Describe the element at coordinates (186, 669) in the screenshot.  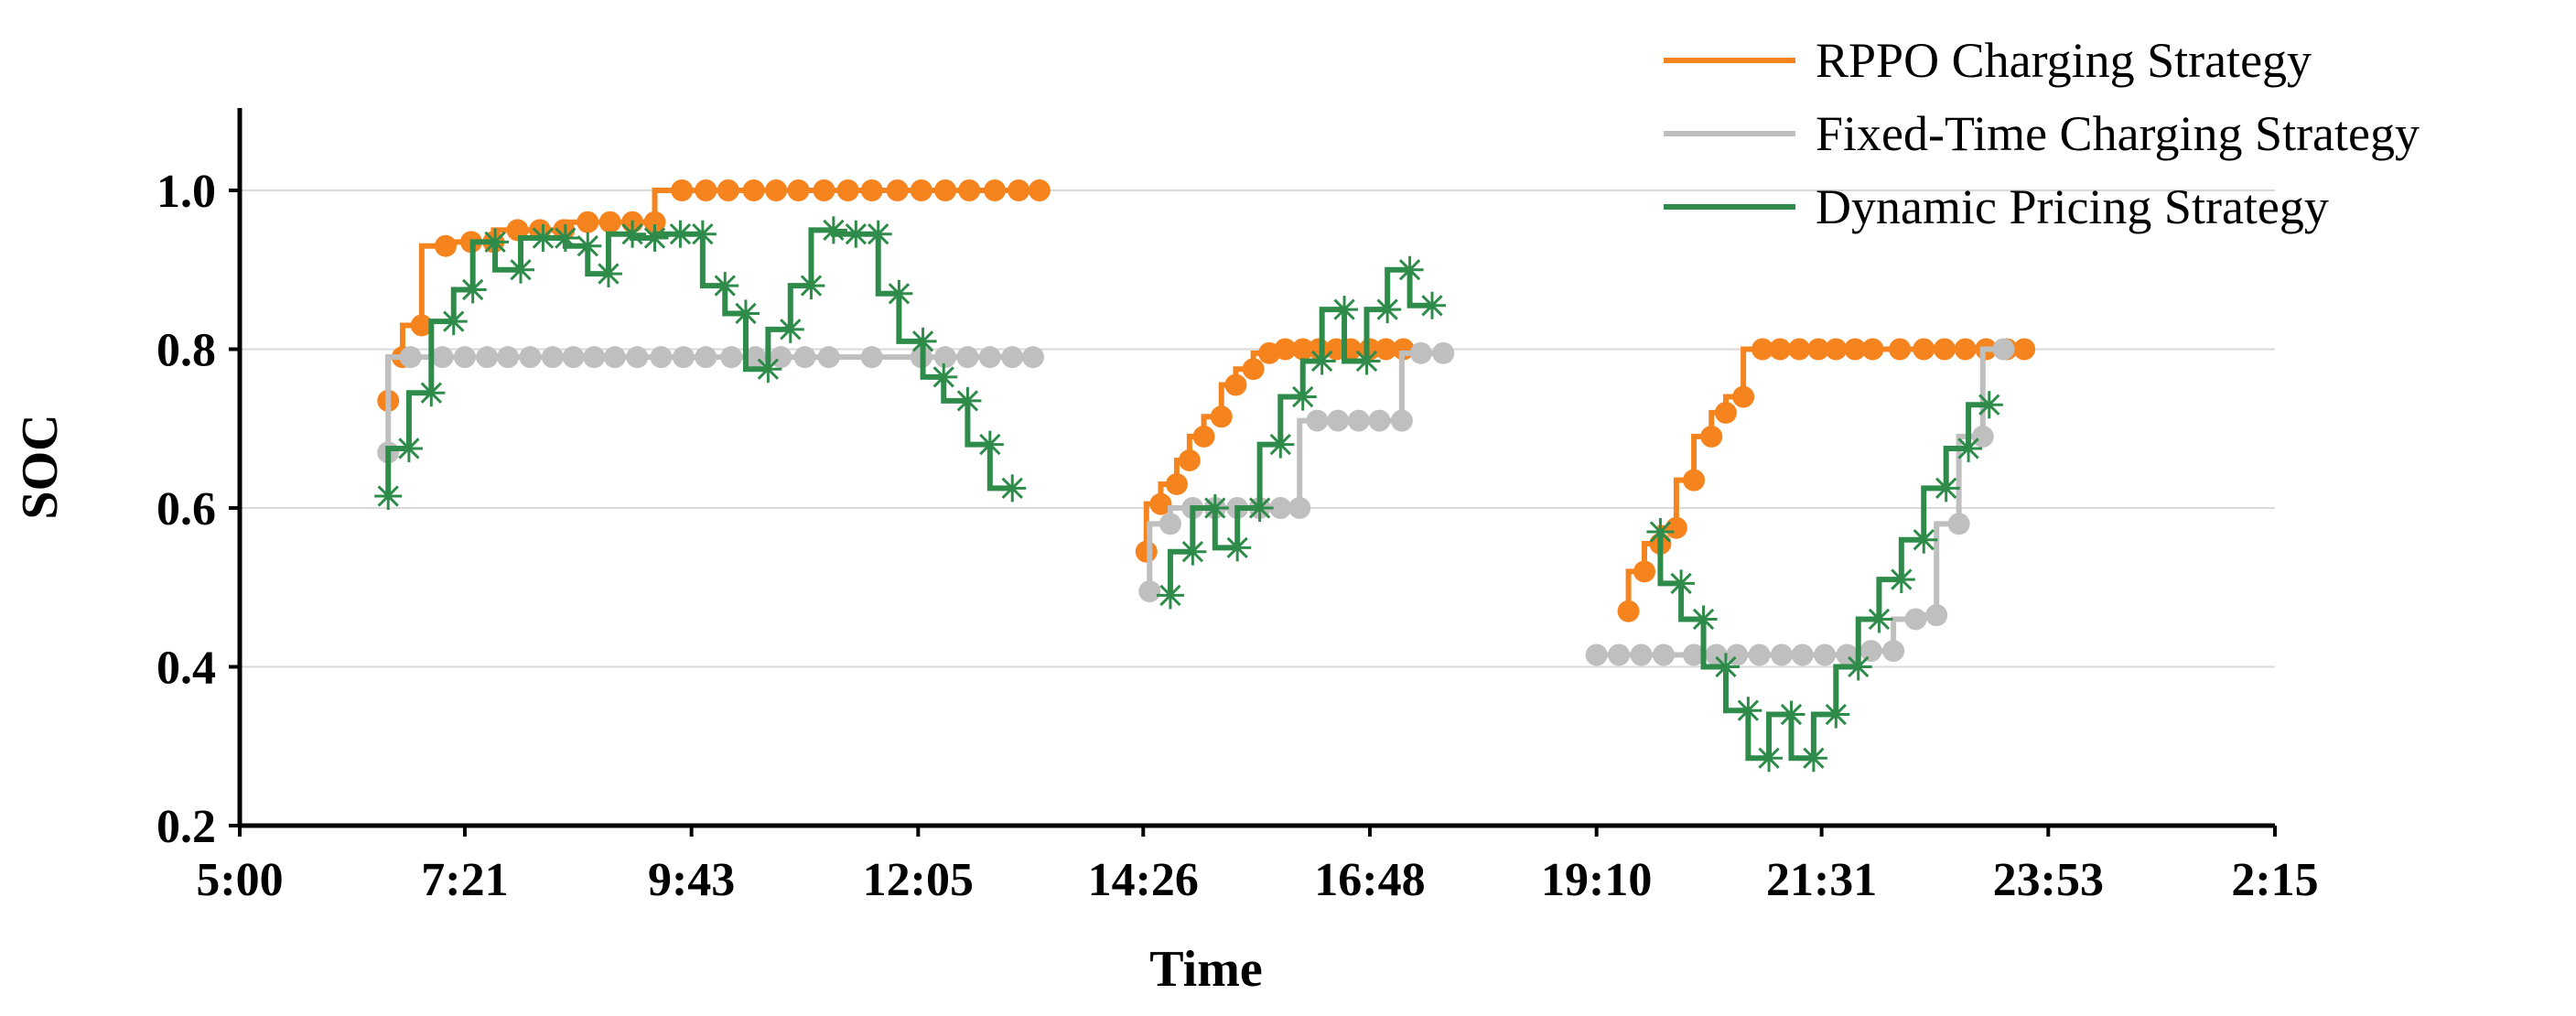
I see `y-tick-label: 0.4` at that location.